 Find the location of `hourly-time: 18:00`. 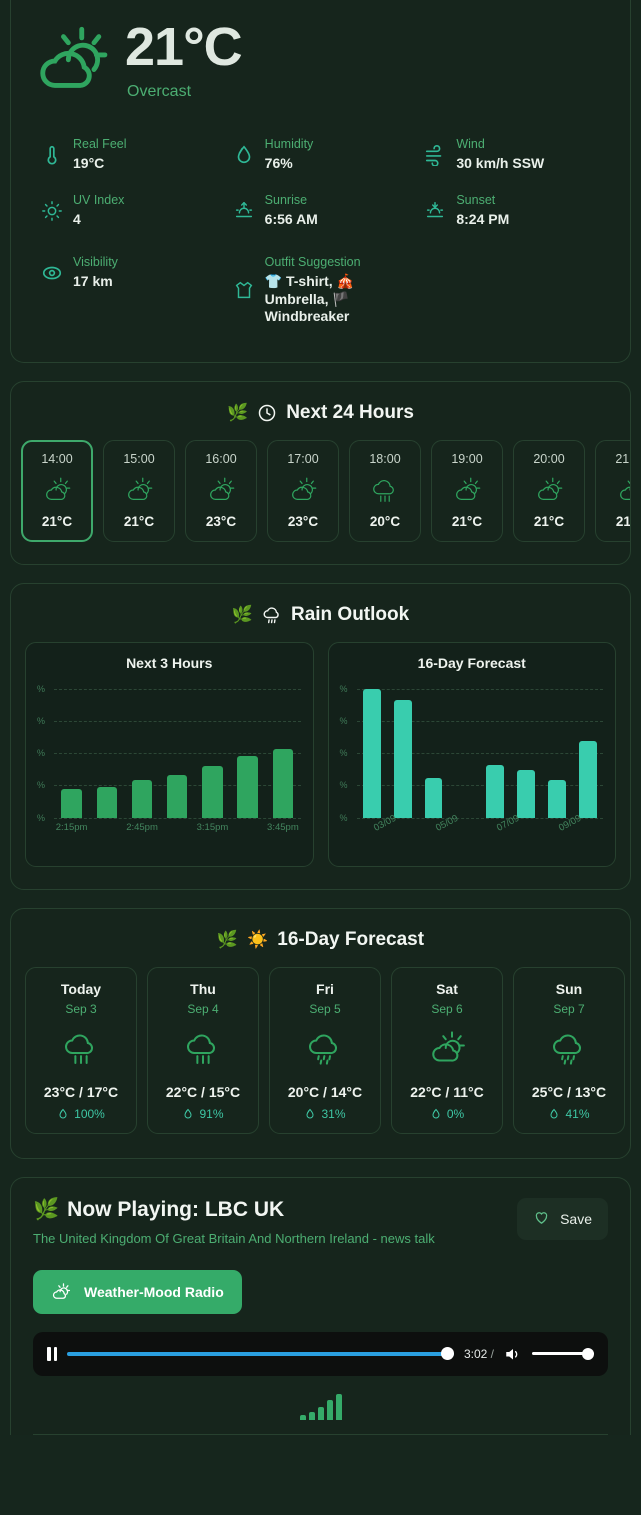

hourly-time: 18:00 is located at coordinates (385, 458).